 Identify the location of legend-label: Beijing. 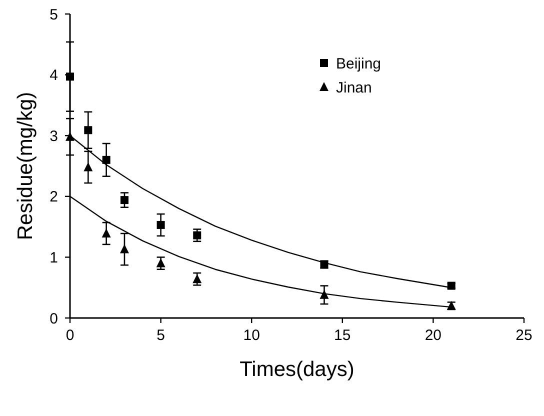
(359, 63).